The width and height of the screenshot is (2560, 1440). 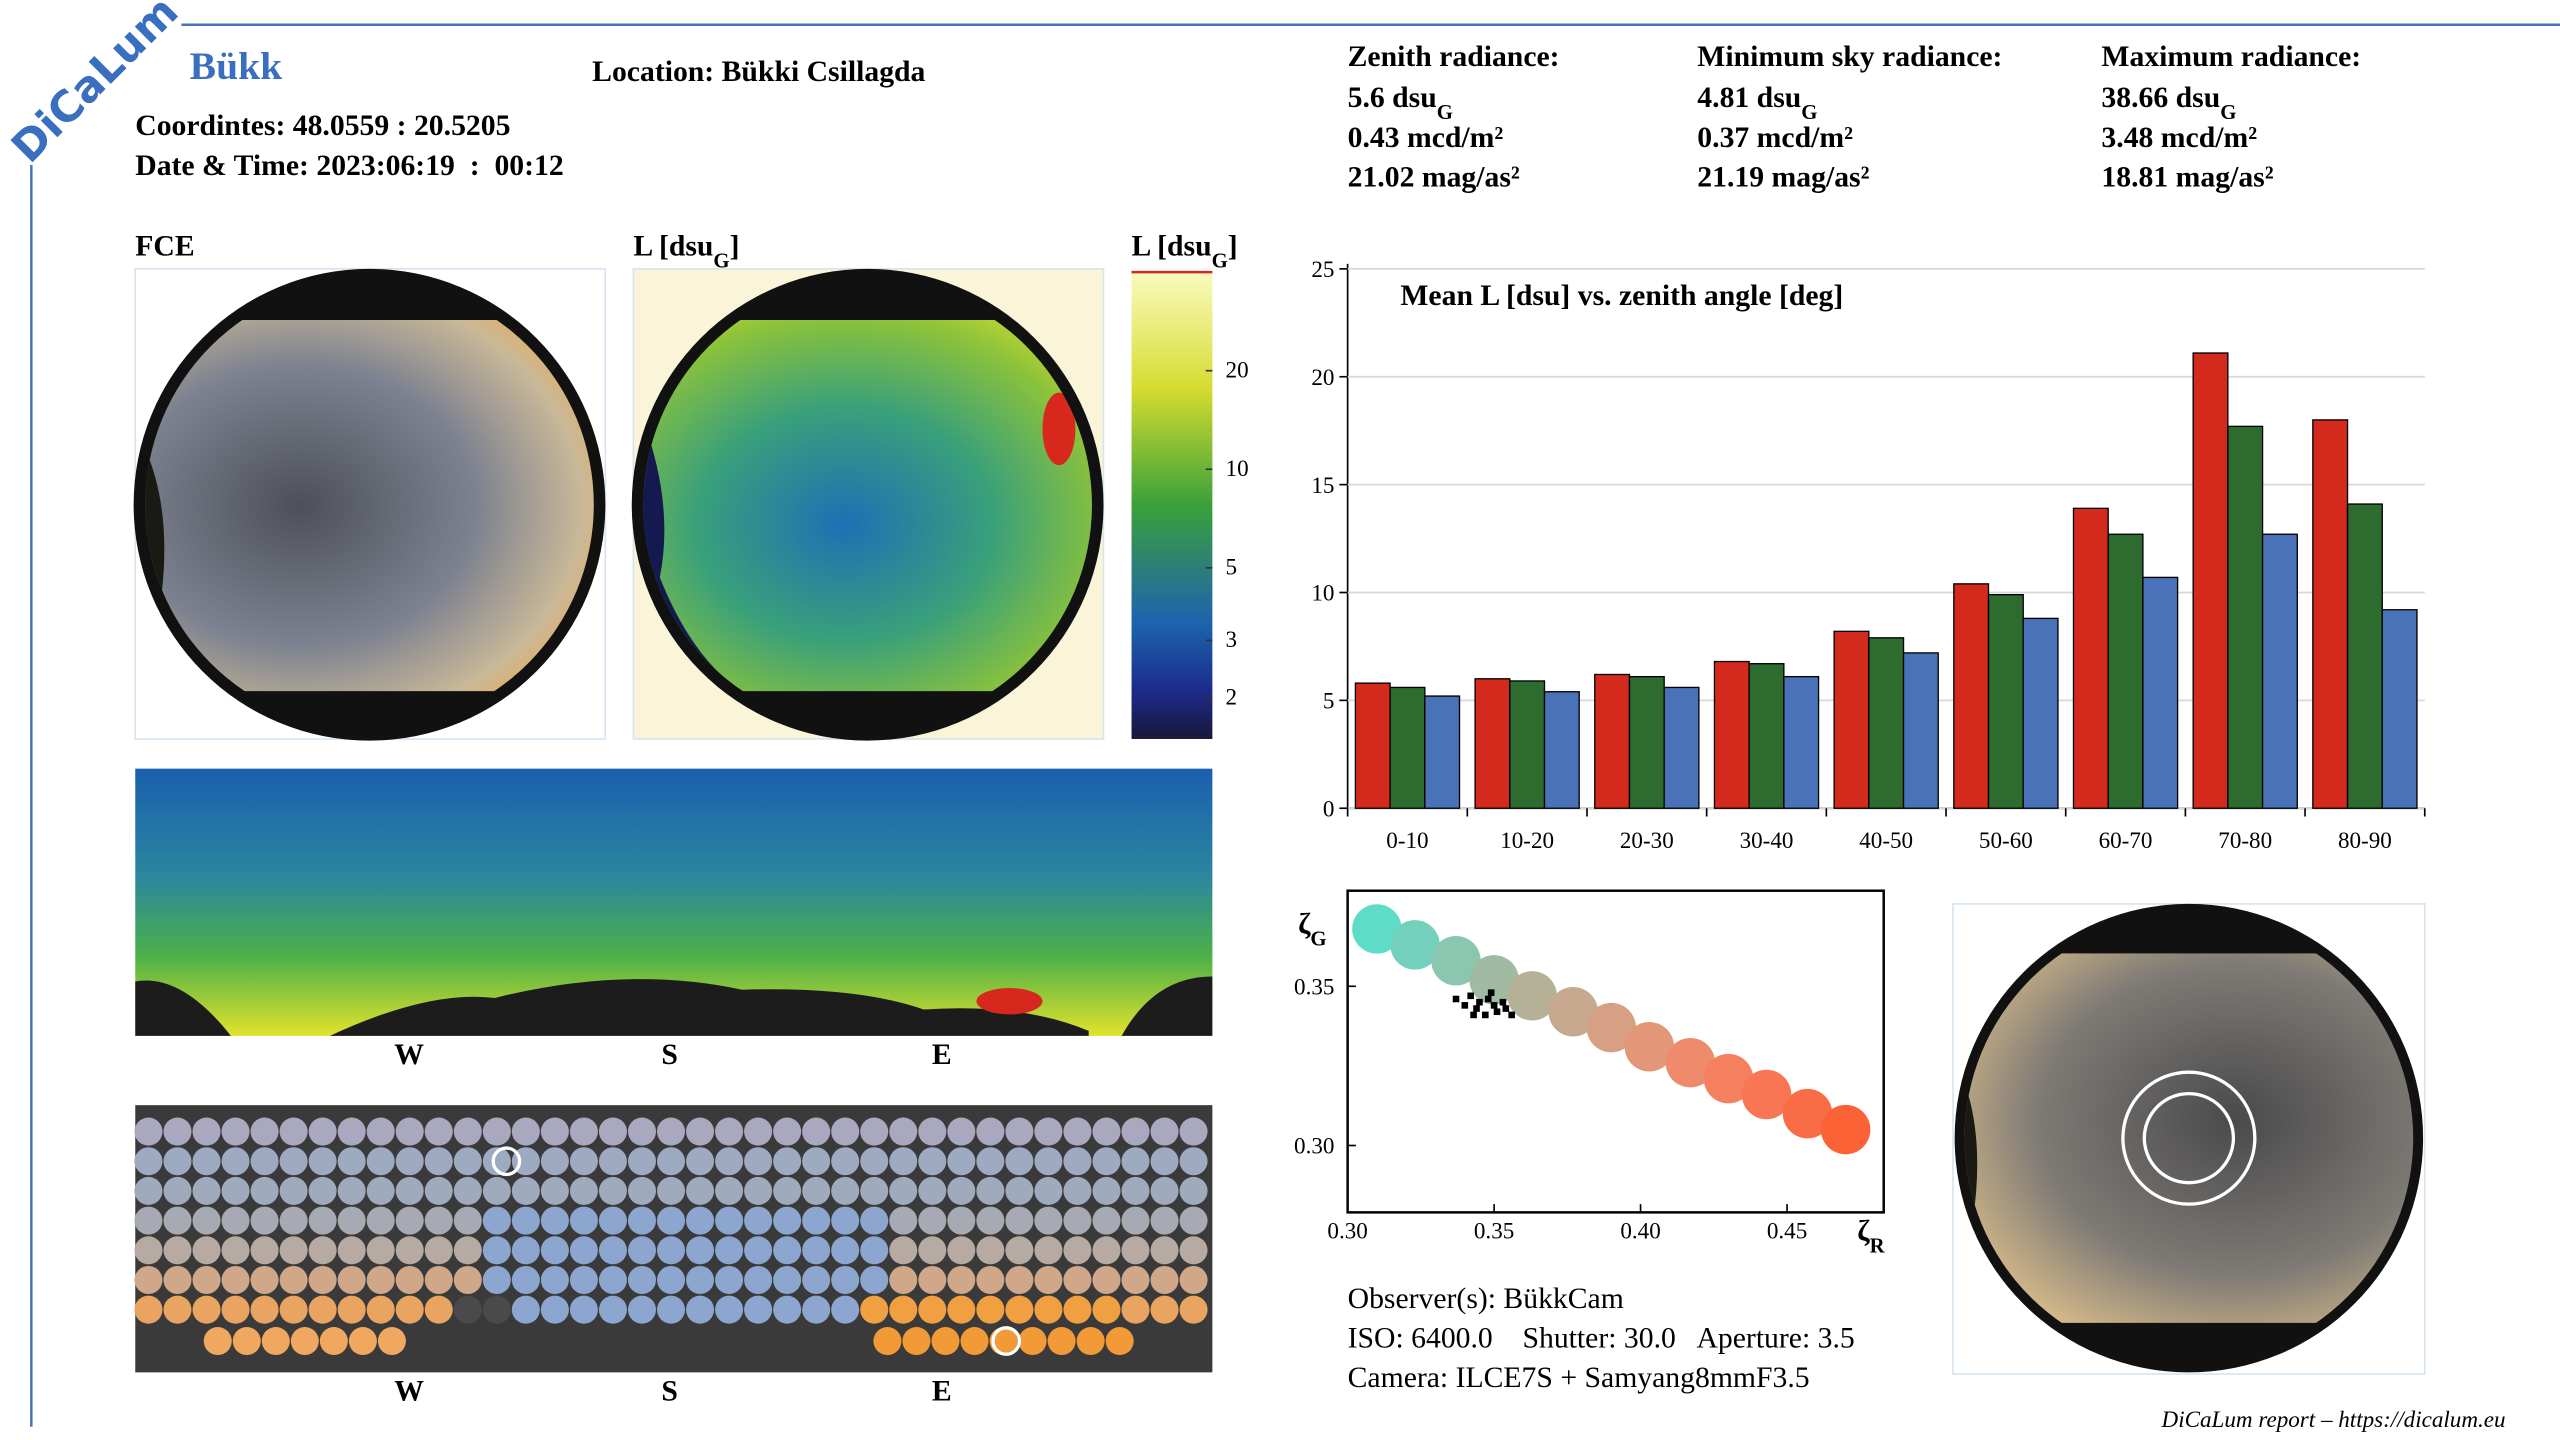 What do you see at coordinates (2189, 1138) in the screenshot?
I see `sky` at bounding box center [2189, 1138].